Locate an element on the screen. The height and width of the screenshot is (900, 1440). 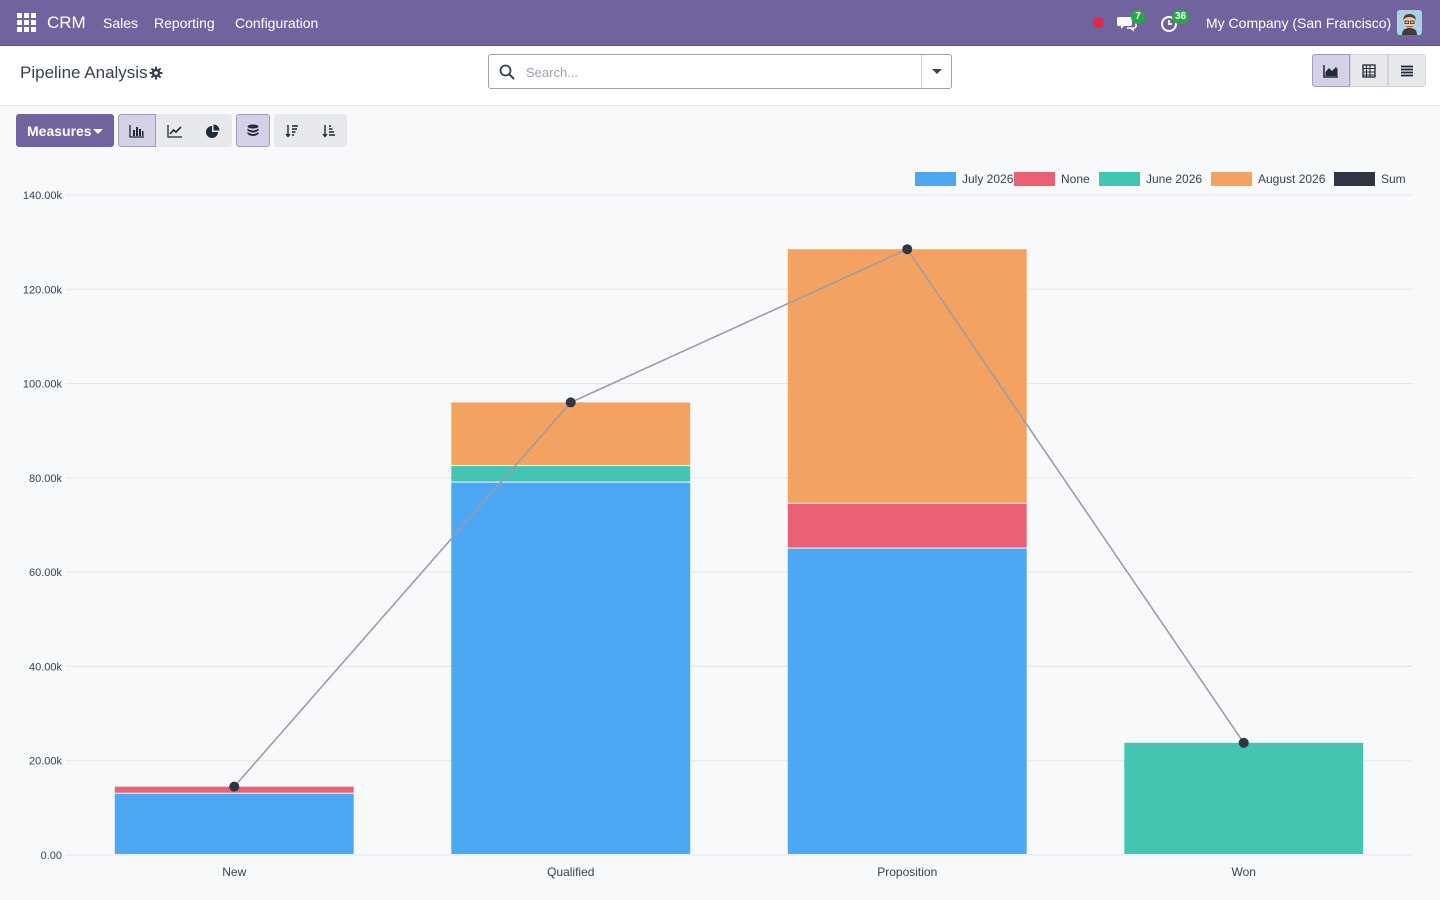
pie-chart-button is located at coordinates (213, 130).